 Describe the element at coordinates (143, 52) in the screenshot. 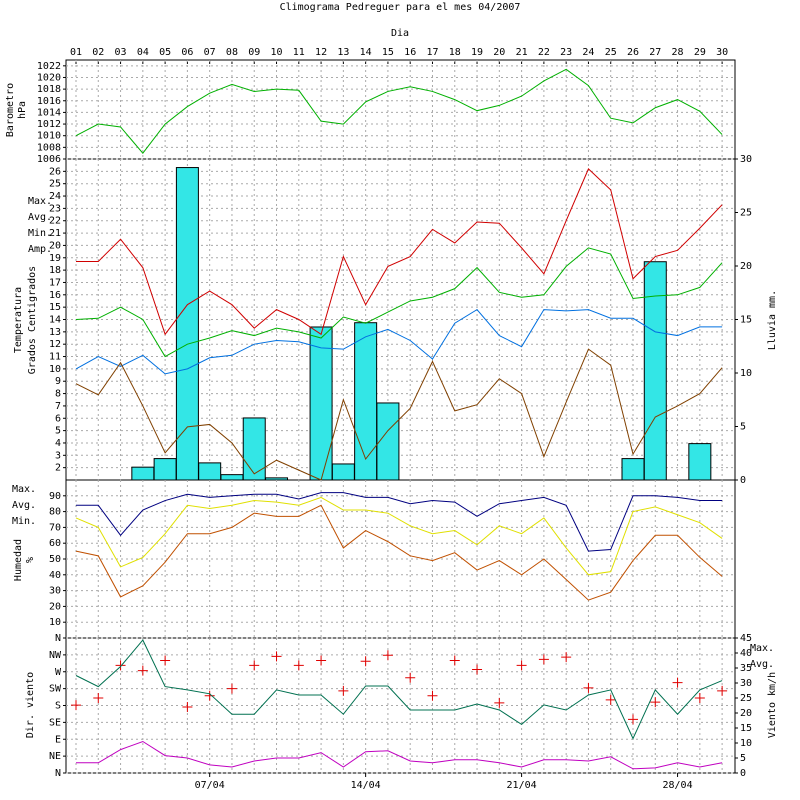

I see `day-label: 04` at that location.